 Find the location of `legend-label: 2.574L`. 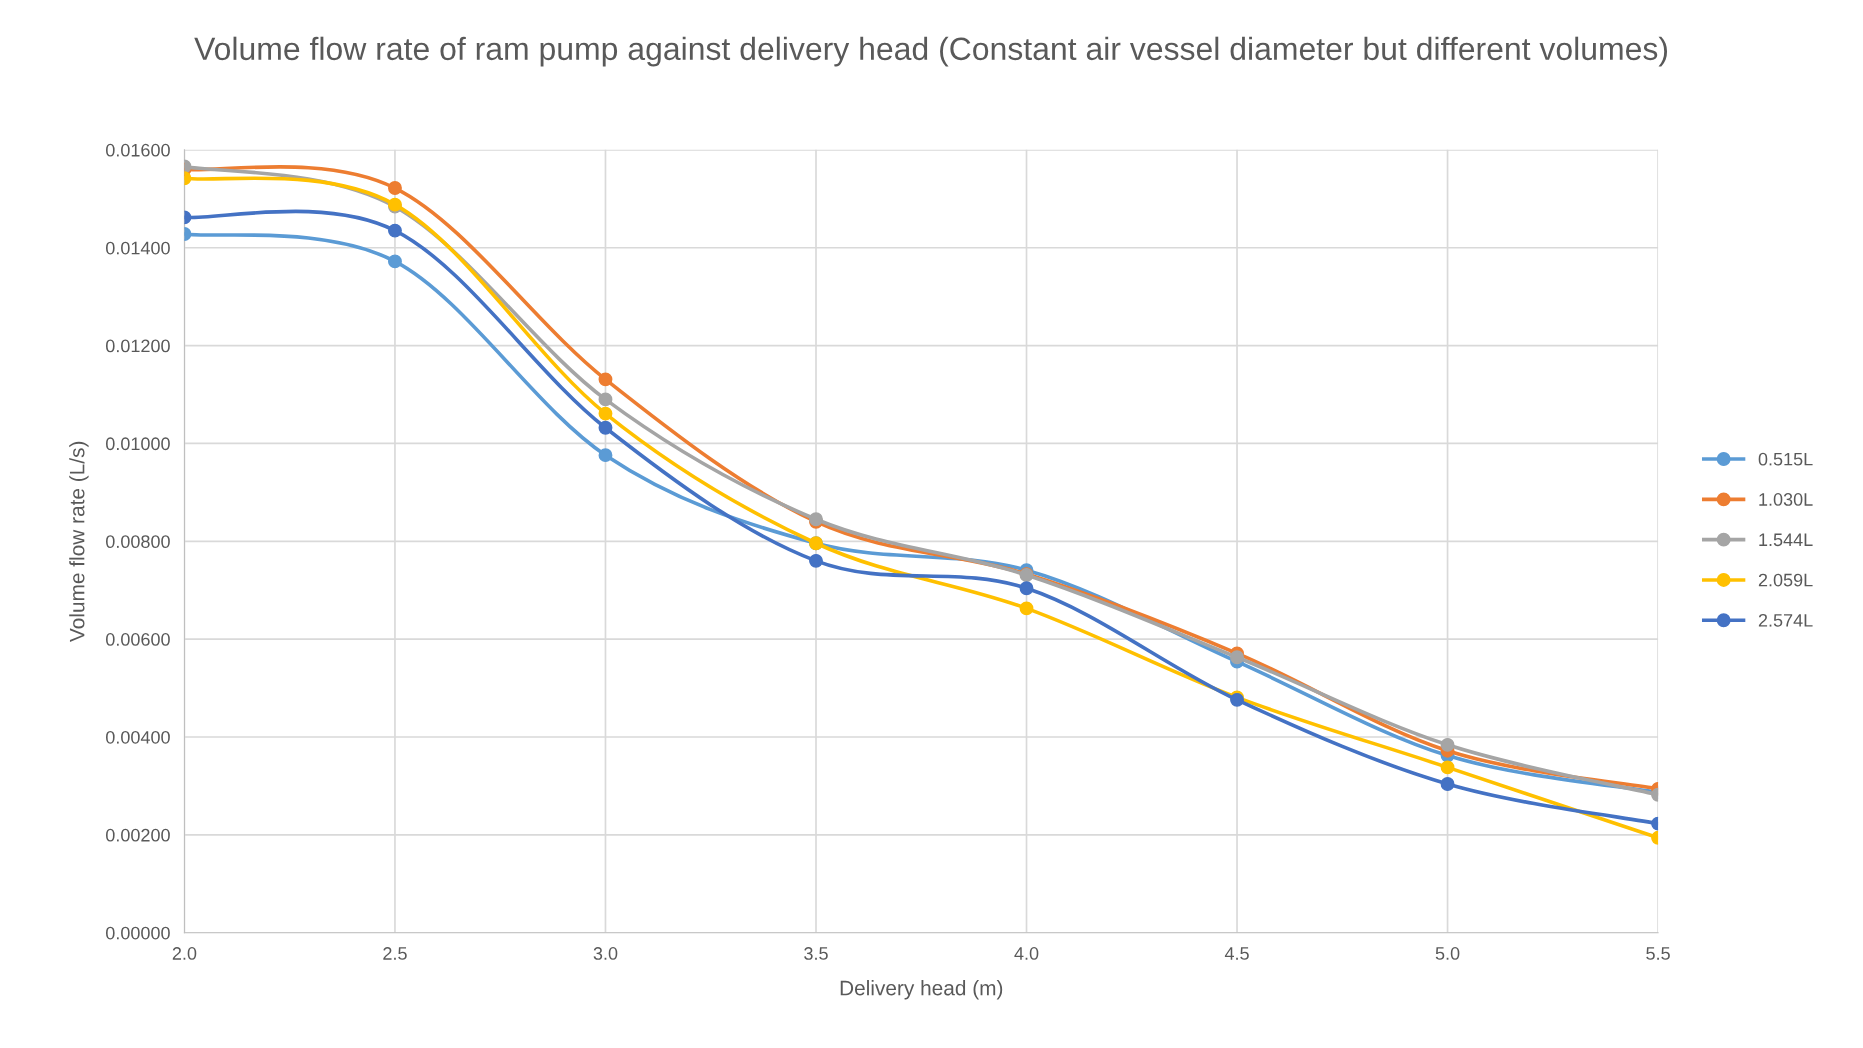

legend-label: 2.574L is located at coordinates (1785, 620).